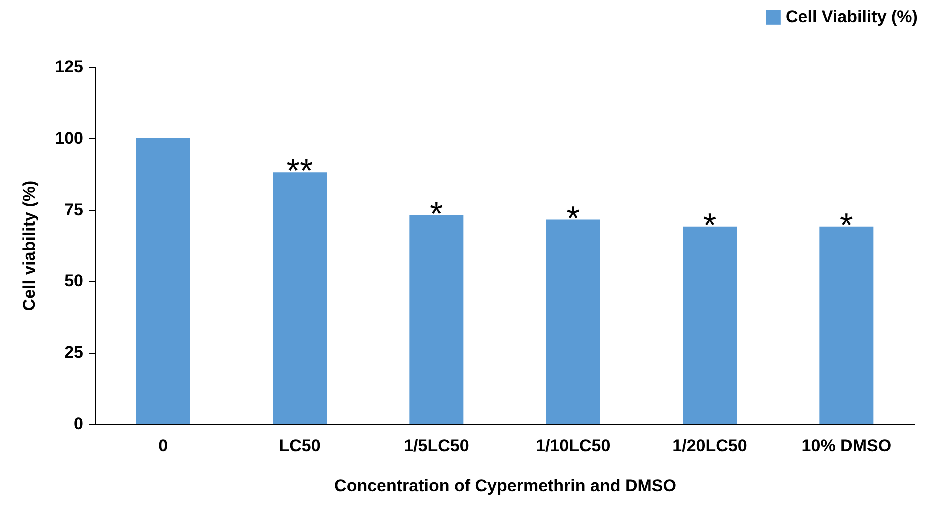 The width and height of the screenshot is (945, 523). What do you see at coordinates (505, 486) in the screenshot?
I see `x-axis-title: Concentration of Cypermethrin and DMSO` at bounding box center [505, 486].